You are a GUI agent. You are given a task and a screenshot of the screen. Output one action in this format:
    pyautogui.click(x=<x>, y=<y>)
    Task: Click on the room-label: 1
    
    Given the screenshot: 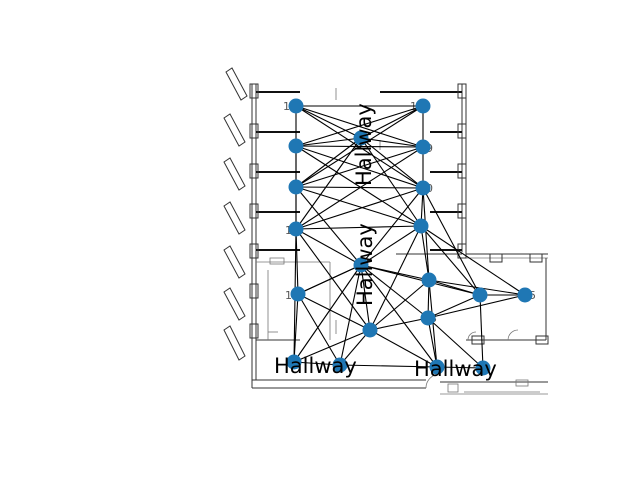 What is the action you would take?
    pyautogui.click(x=288, y=230)
    